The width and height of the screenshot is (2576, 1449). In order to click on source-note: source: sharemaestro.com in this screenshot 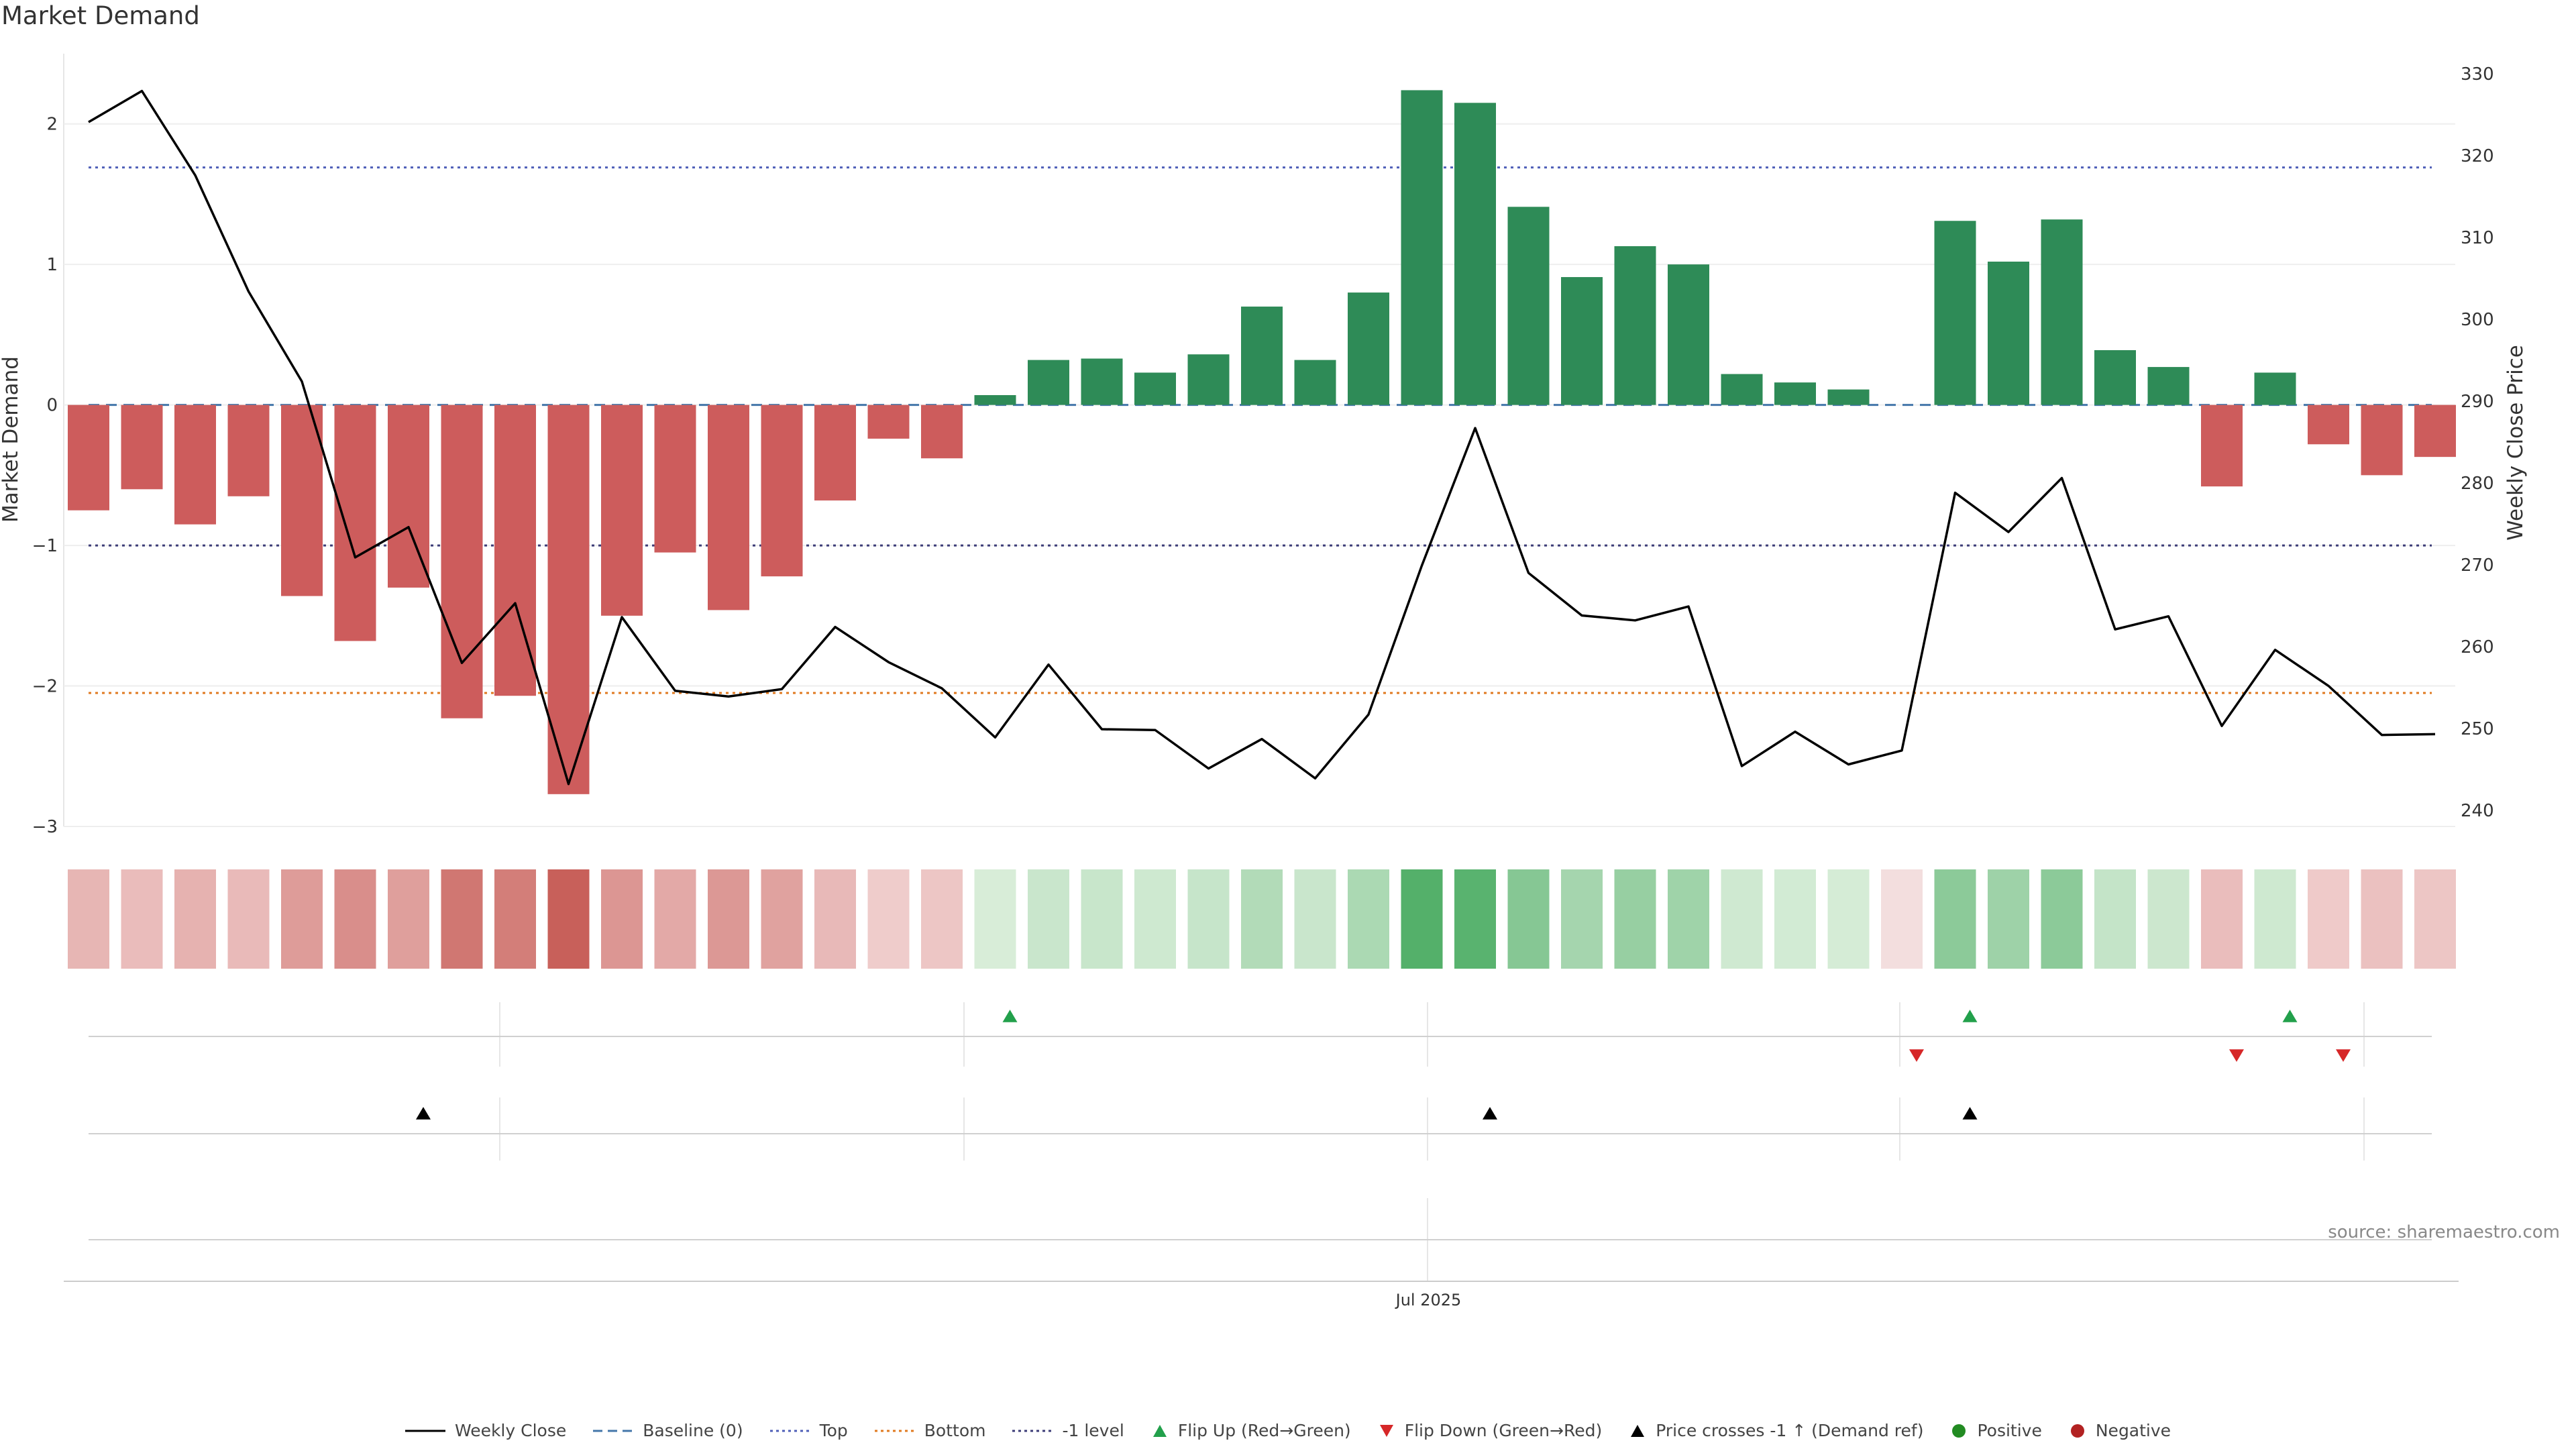, I will do `click(2444, 1232)`.